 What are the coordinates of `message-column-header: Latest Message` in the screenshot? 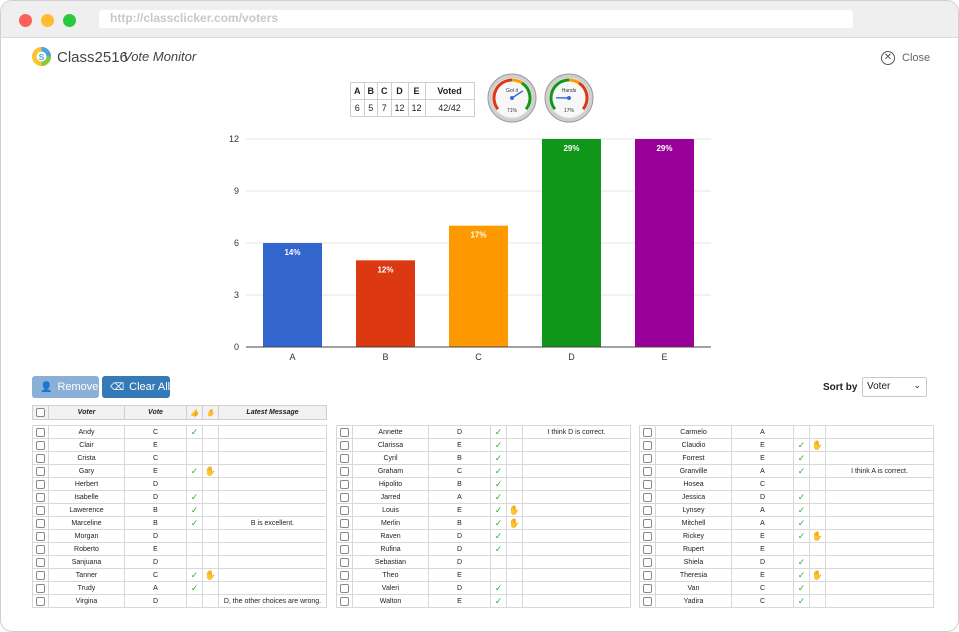 It's located at (272, 412).